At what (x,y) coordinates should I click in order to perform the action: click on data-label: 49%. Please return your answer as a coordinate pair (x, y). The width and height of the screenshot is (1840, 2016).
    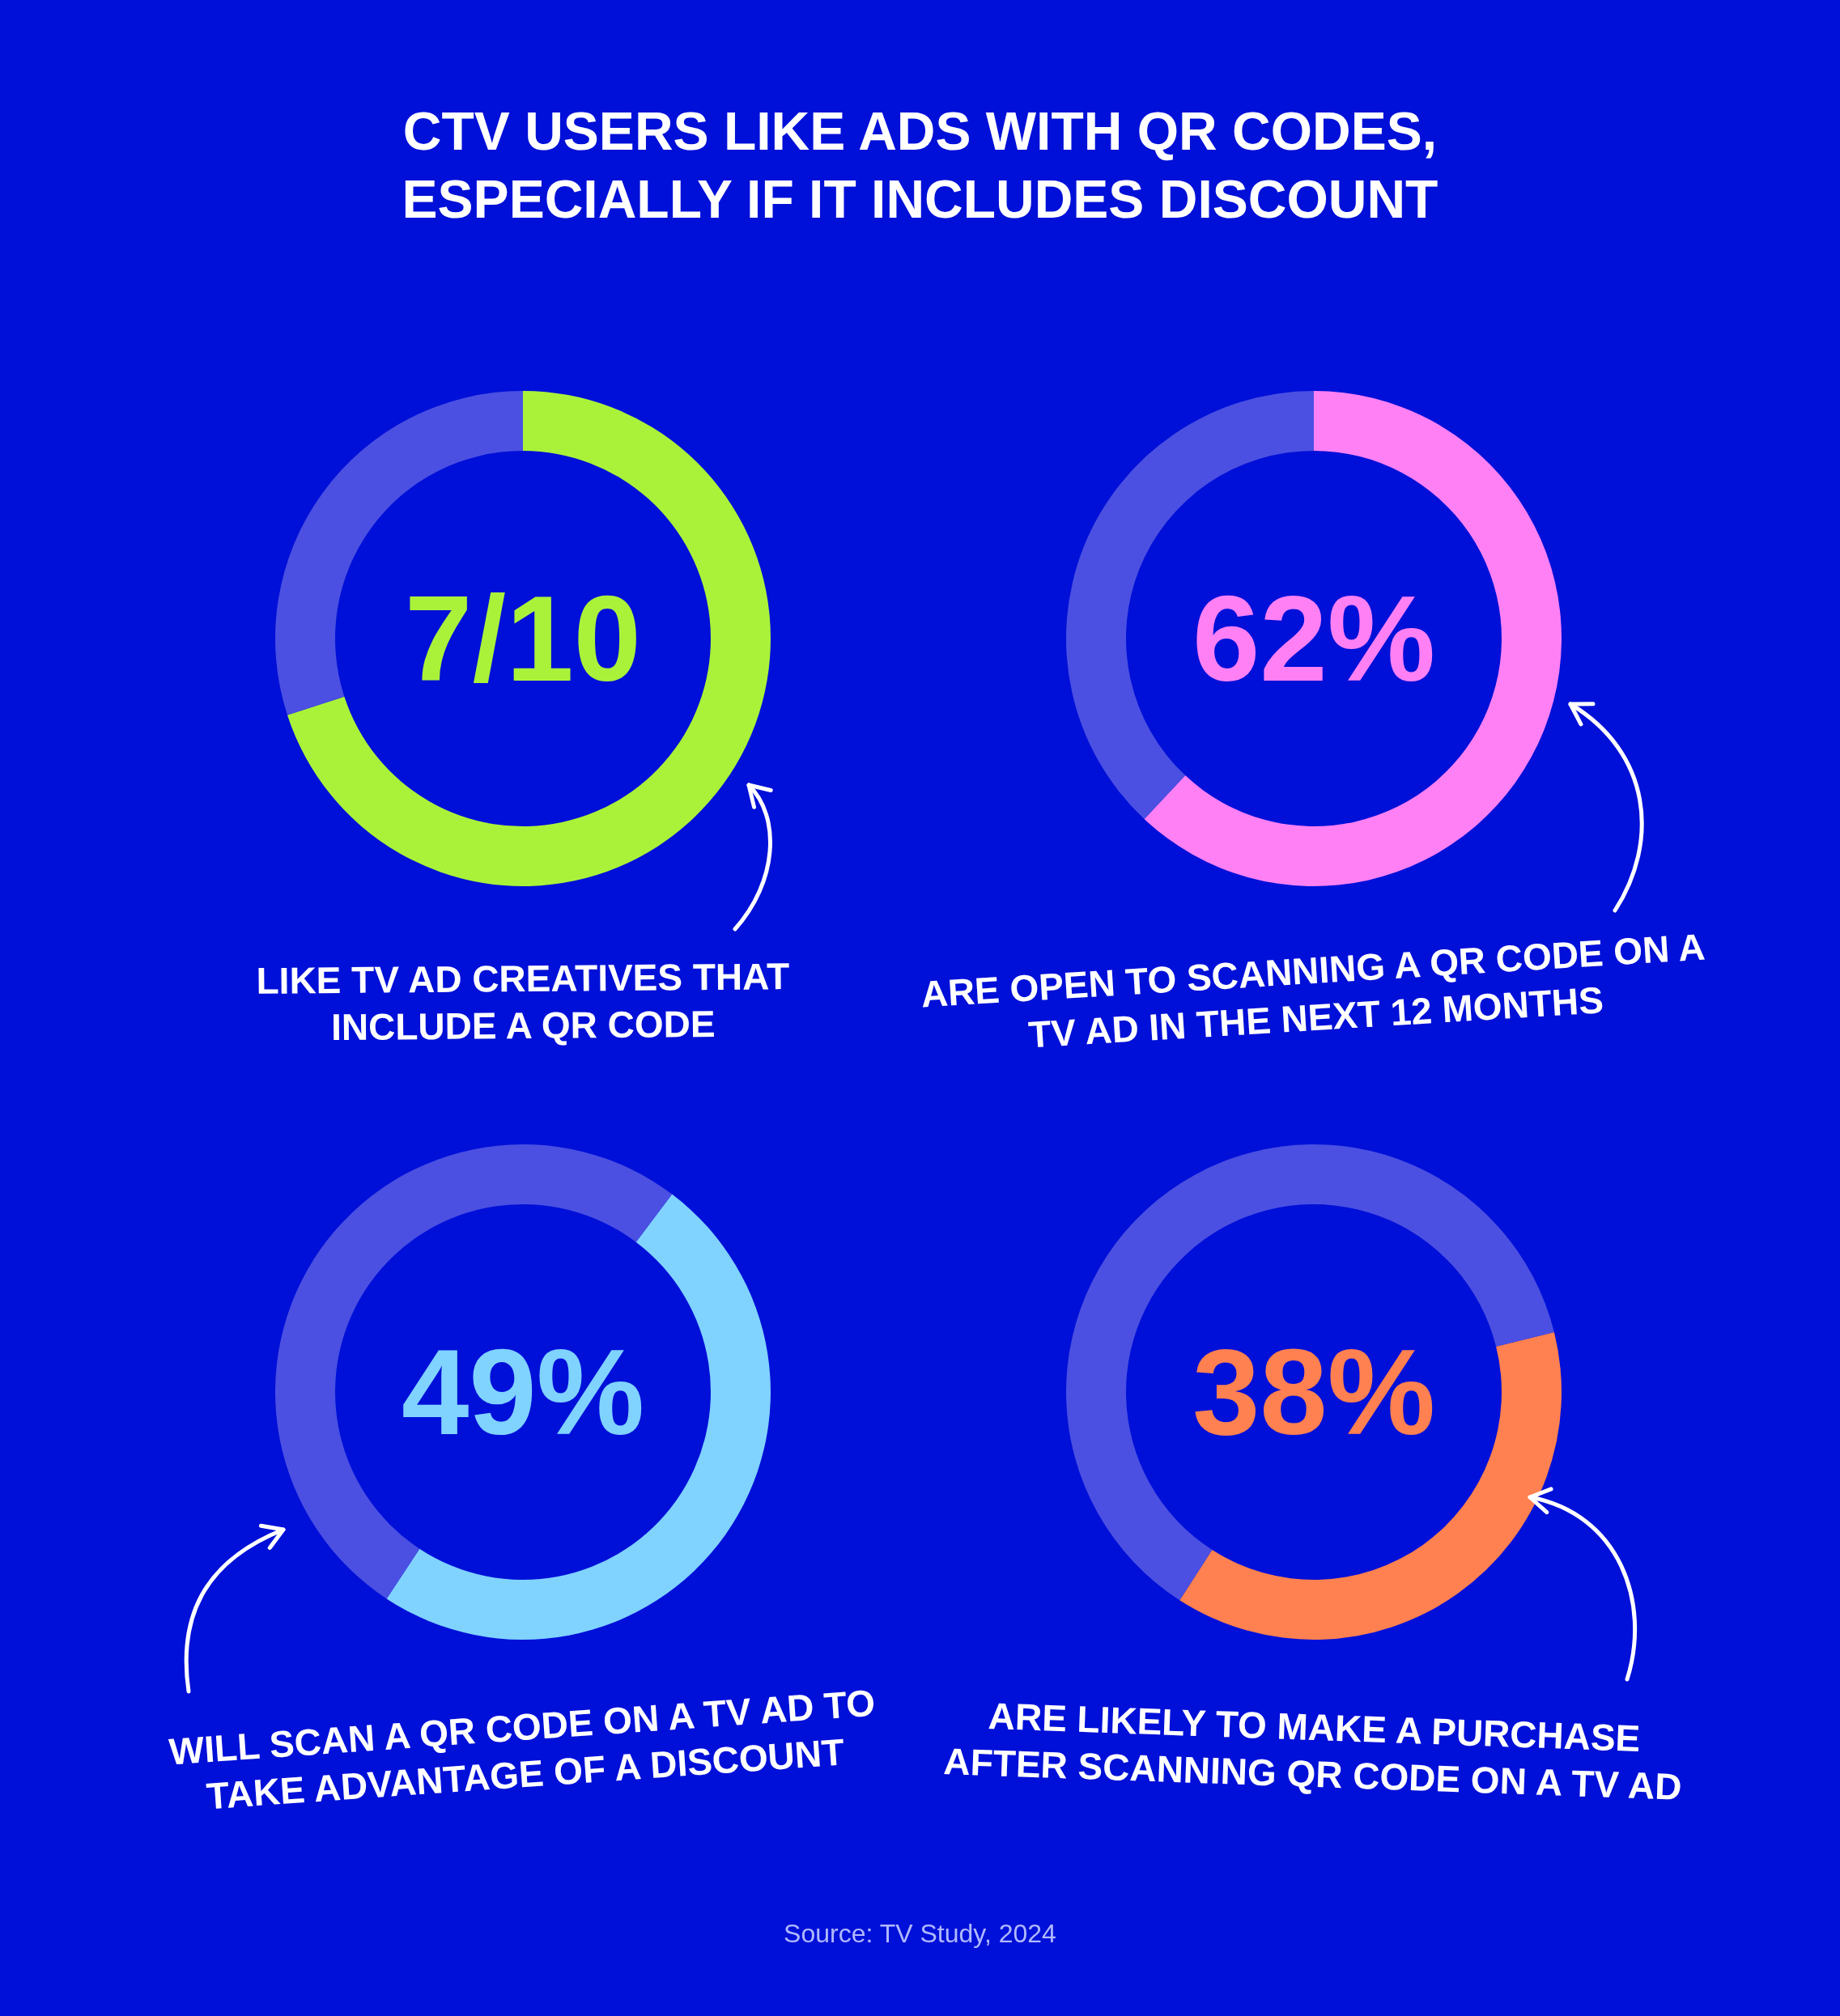
    Looking at the image, I should click on (523, 1392).